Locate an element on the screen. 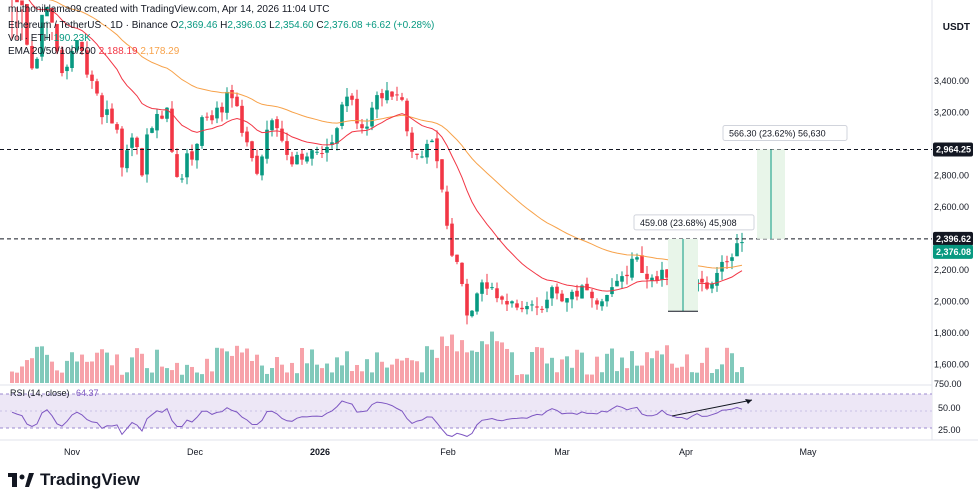  x-tick-label: Apr is located at coordinates (686, 452).